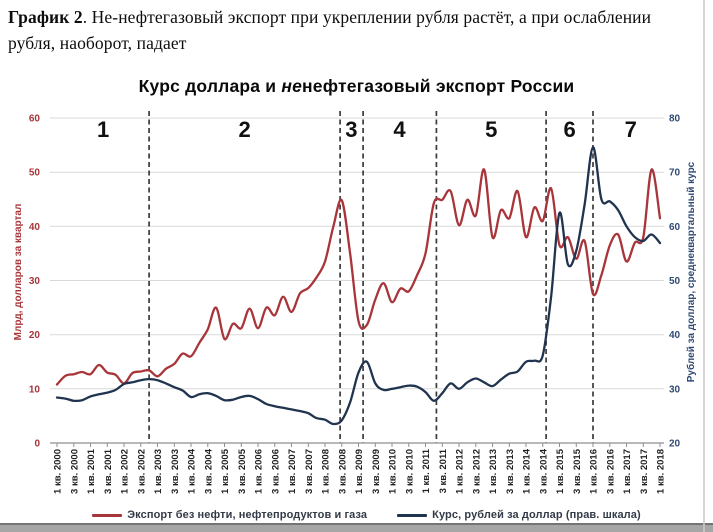 The width and height of the screenshot is (713, 532). What do you see at coordinates (18, 272) in the screenshot?
I see `left-axis-title: Млрд, долларов за квартал` at bounding box center [18, 272].